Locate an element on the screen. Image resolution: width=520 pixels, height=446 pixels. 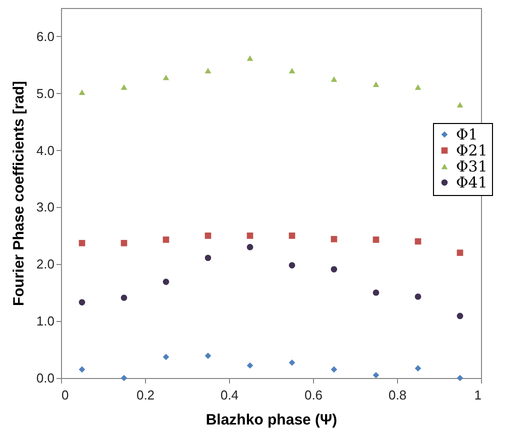
x-tick-label: 0.8 is located at coordinates (397, 395).